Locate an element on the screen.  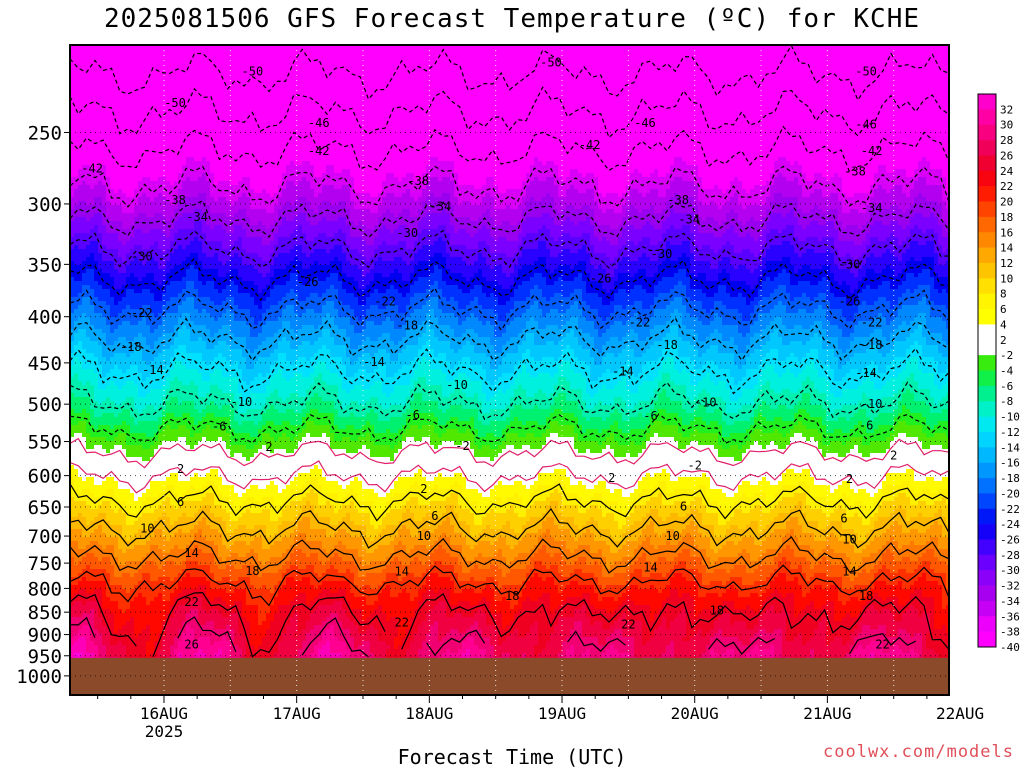
isotherm-label: 6 is located at coordinates (683, 506).